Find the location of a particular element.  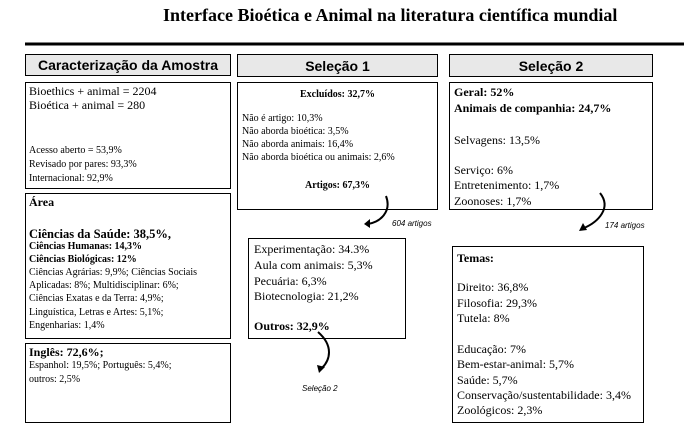

text: Ciências Humanas: 14,3% is located at coordinates (86, 246).